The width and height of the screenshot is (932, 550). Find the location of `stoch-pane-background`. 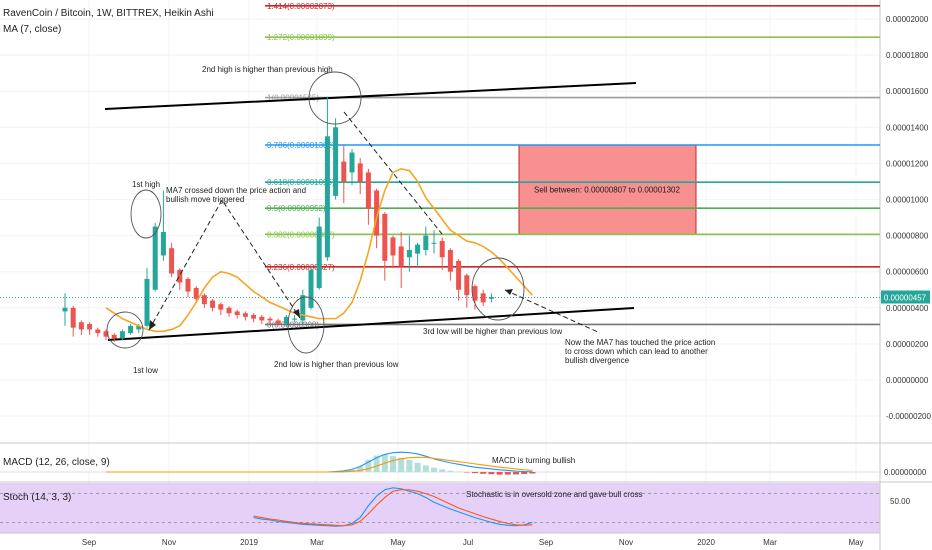

stoch-pane-background is located at coordinates (440, 508).